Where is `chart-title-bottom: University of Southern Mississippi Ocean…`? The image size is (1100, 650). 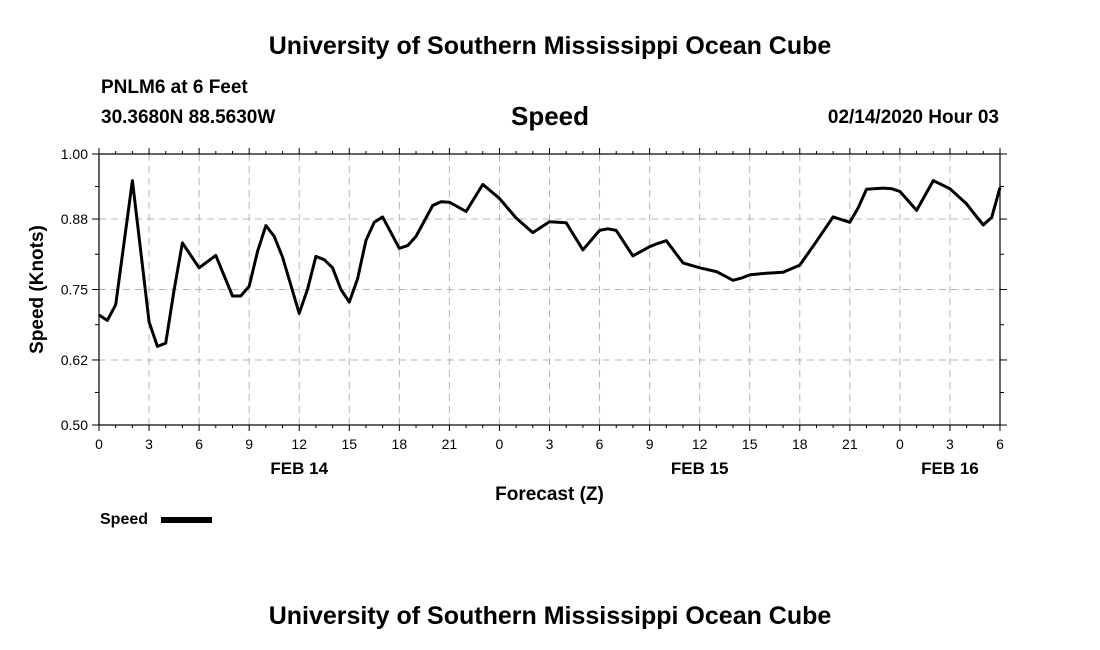 chart-title-bottom: University of Southern Mississippi Ocean… is located at coordinates (550, 616).